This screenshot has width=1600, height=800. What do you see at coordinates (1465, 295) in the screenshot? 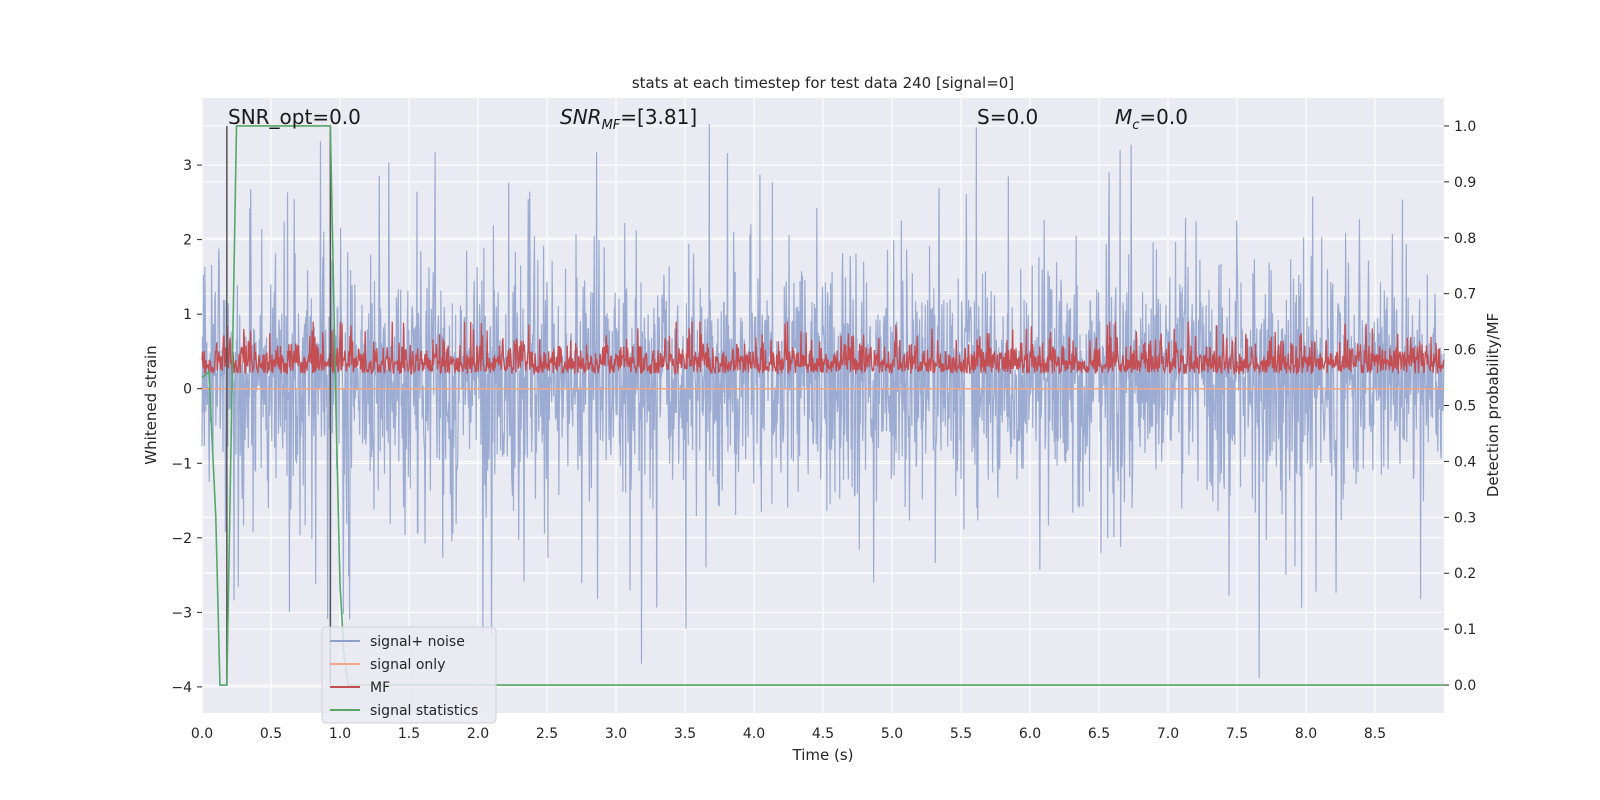
I see `y-tick-label-right: 0.7` at bounding box center [1465, 295].